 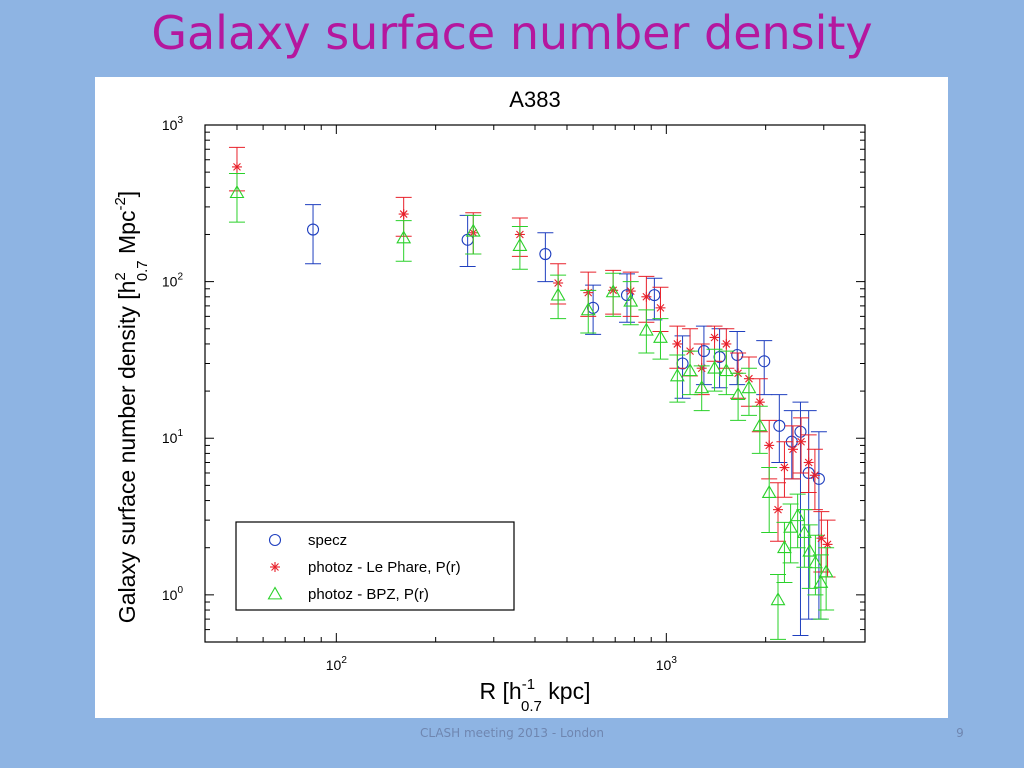 I want to click on y-tick-label: 10⁰, so click(x=173, y=594).